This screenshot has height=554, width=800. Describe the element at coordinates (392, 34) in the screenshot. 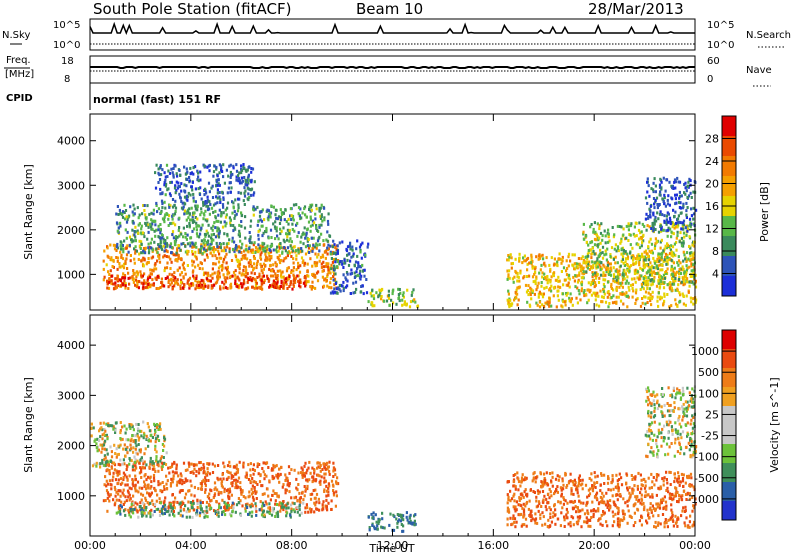

I see `nsky-frame` at that location.